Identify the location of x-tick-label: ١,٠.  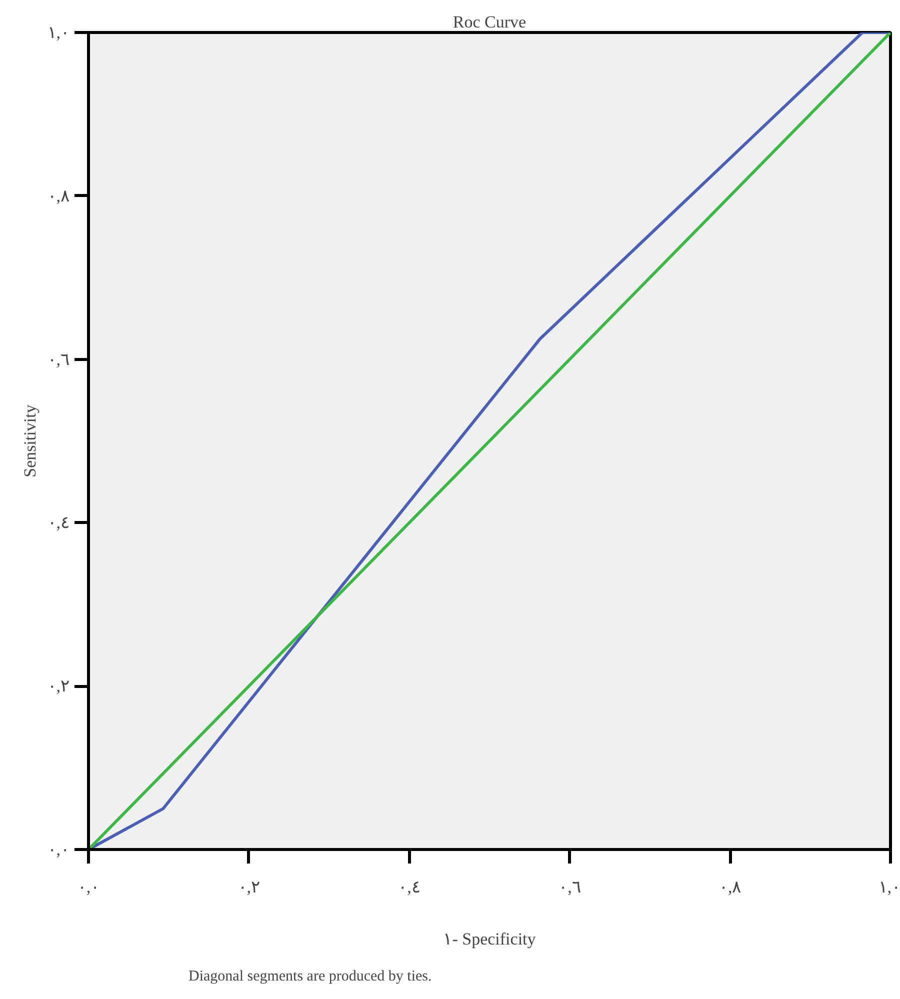
(889, 887).